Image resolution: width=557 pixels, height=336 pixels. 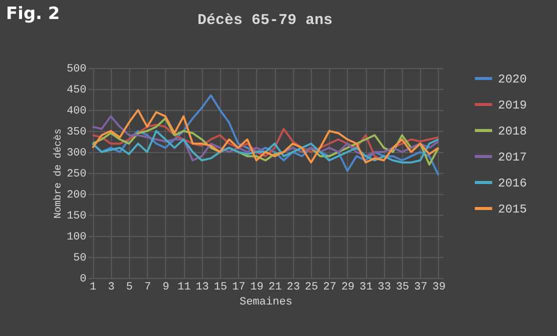 What do you see at coordinates (384, 288) in the screenshot?
I see `x-tick-label: 33` at bounding box center [384, 288].